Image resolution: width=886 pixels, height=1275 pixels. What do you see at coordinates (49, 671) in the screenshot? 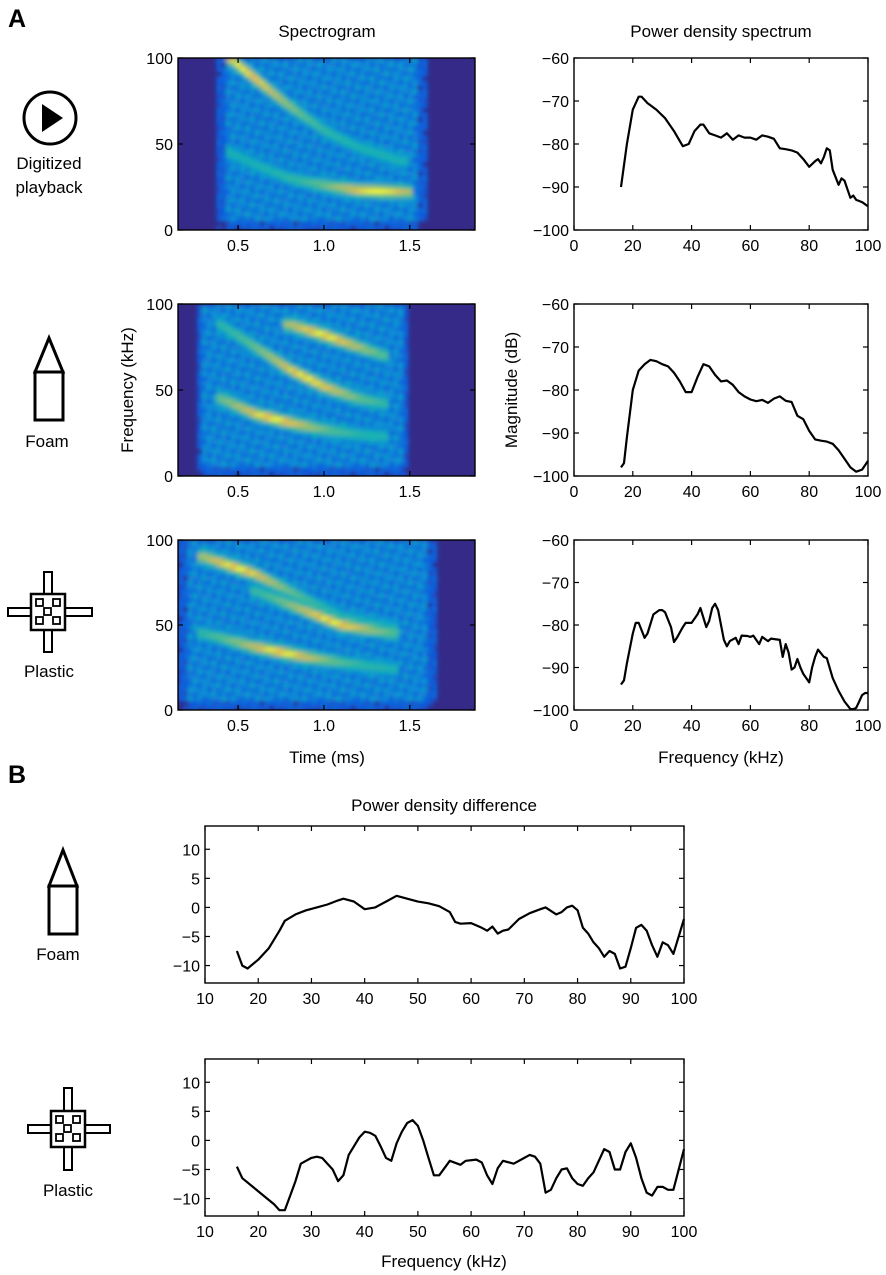
I see `plastic-label: Plastic` at bounding box center [49, 671].